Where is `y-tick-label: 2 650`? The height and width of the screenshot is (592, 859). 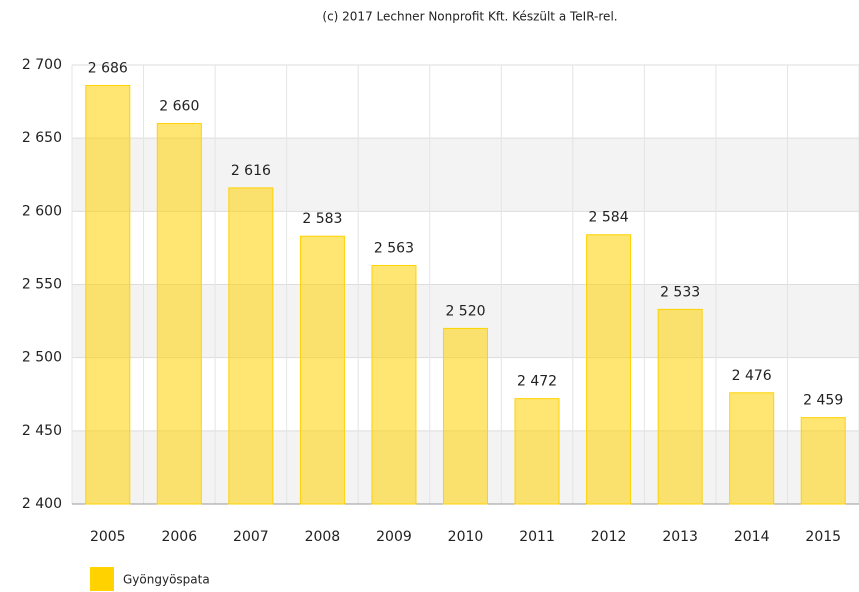
y-tick-label: 2 650 is located at coordinates (42, 138).